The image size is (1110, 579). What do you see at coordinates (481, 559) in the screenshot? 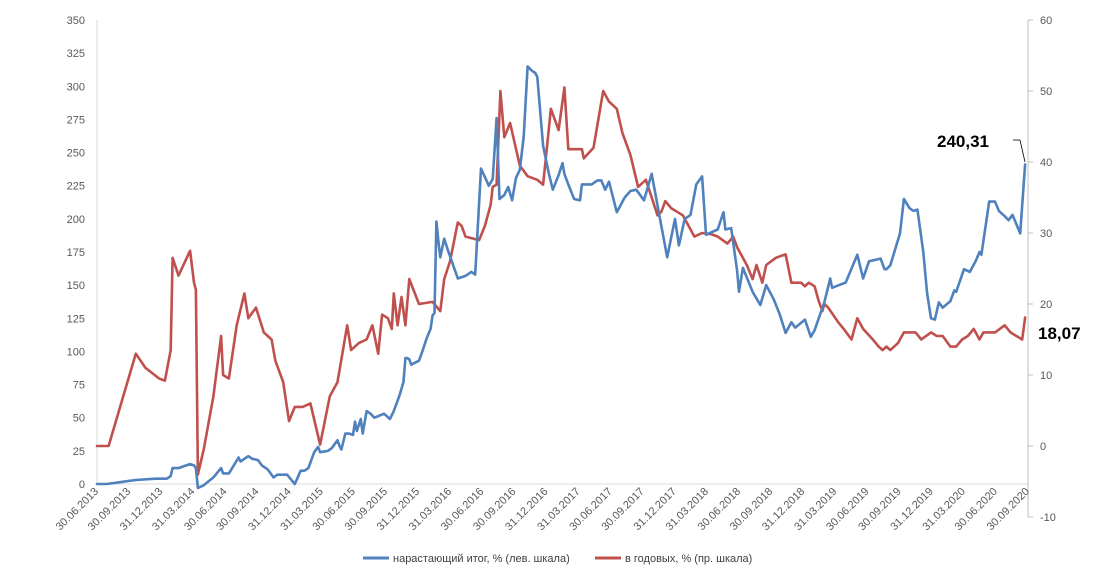
I see `legend-label-cumulative: нарастающий итог, % (лев. шкала)` at bounding box center [481, 559].